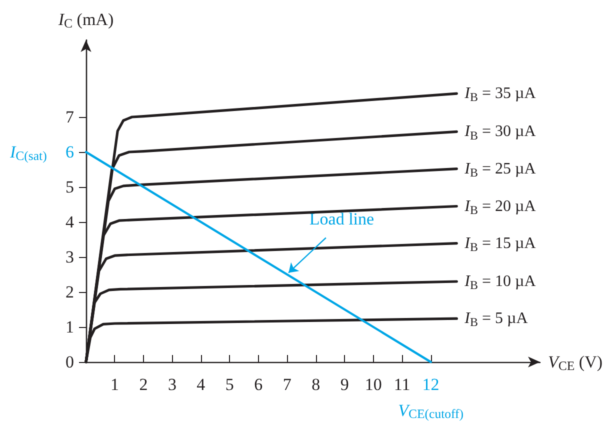 Image resolution: width=606 pixels, height=430 pixels. What do you see at coordinates (70, 152) in the screenshot?
I see `y-tick-label: 6` at bounding box center [70, 152].